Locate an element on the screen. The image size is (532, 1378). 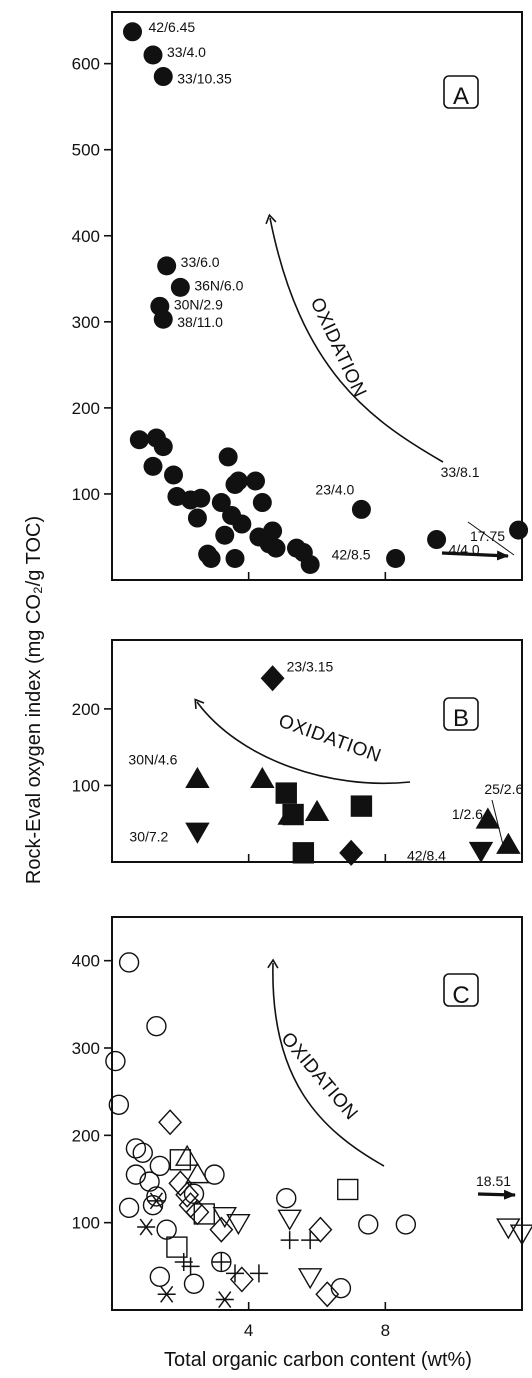
point-label: 33/8.1 is located at coordinates (460, 472).